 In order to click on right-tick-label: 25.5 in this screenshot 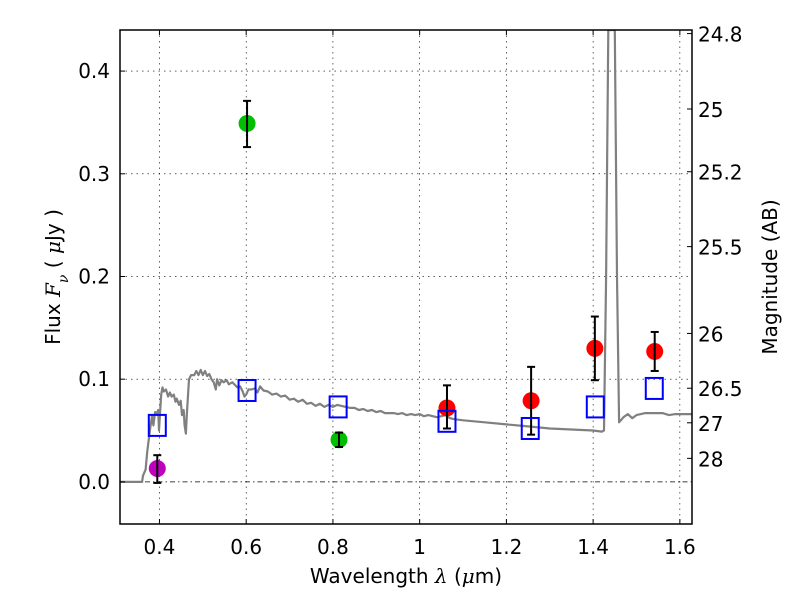, I will do `click(720, 248)`.